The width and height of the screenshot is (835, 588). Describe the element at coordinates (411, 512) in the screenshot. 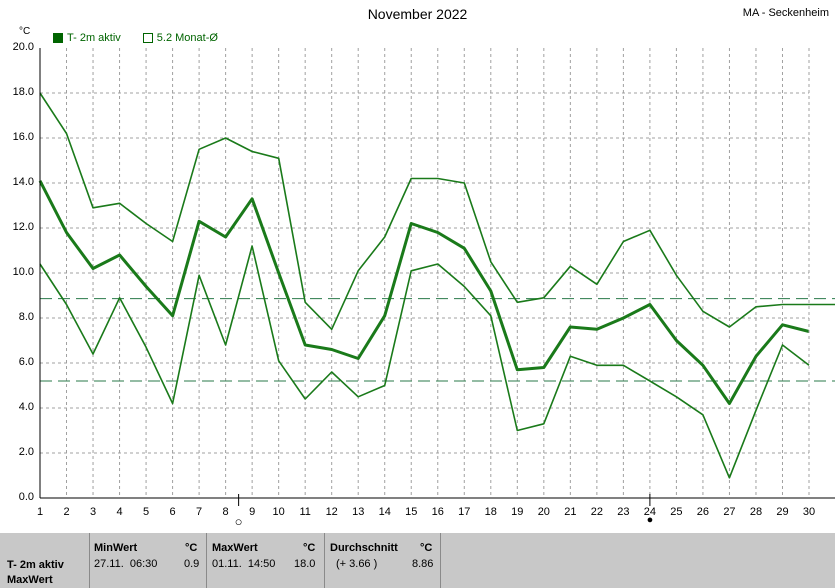

I see `x-tick-label: 15` at that location.